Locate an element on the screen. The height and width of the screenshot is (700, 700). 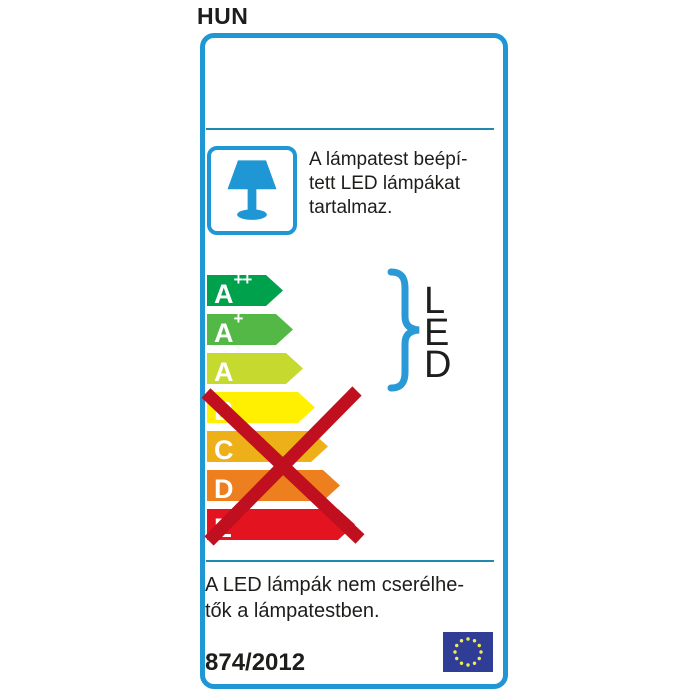
bottom-divider is located at coordinates (350, 561).